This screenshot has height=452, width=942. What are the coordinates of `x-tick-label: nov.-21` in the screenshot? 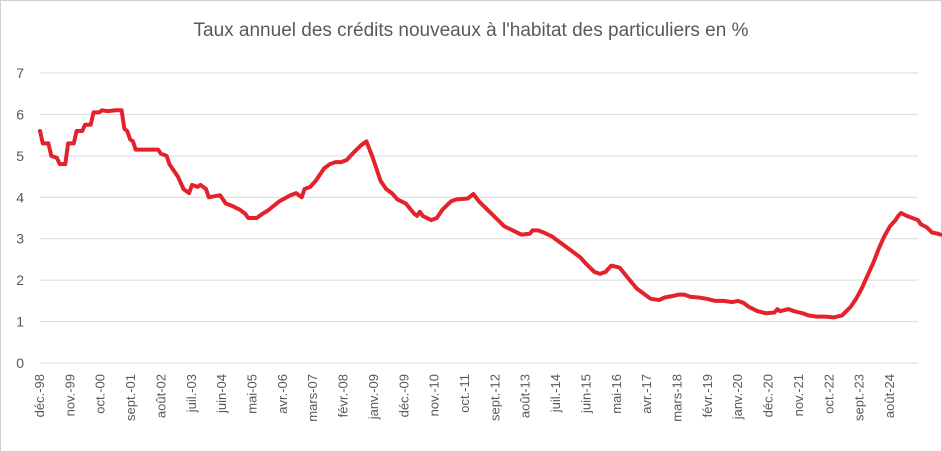 It's located at (798, 395).